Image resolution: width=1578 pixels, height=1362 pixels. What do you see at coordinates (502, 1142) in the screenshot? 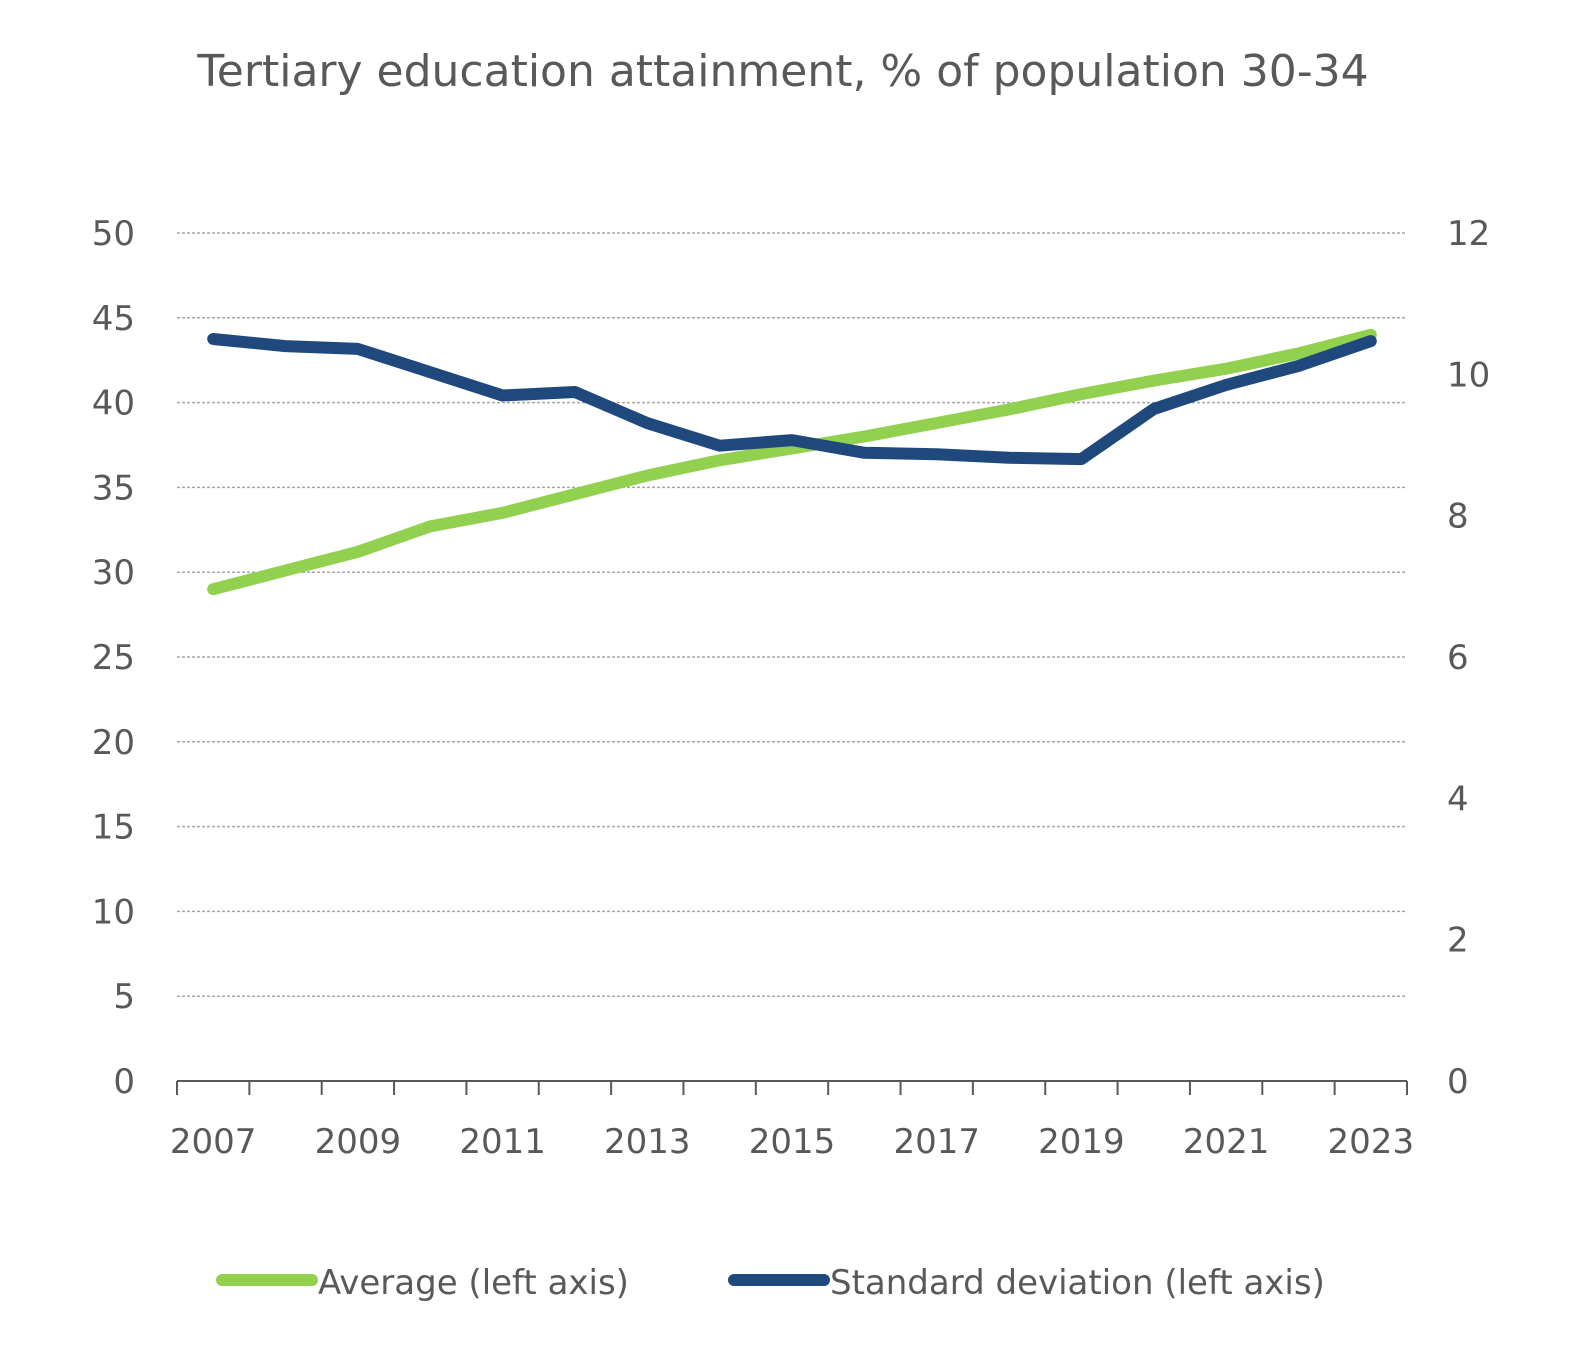
I see `x-axis-tick-label: 2011` at bounding box center [502, 1142].